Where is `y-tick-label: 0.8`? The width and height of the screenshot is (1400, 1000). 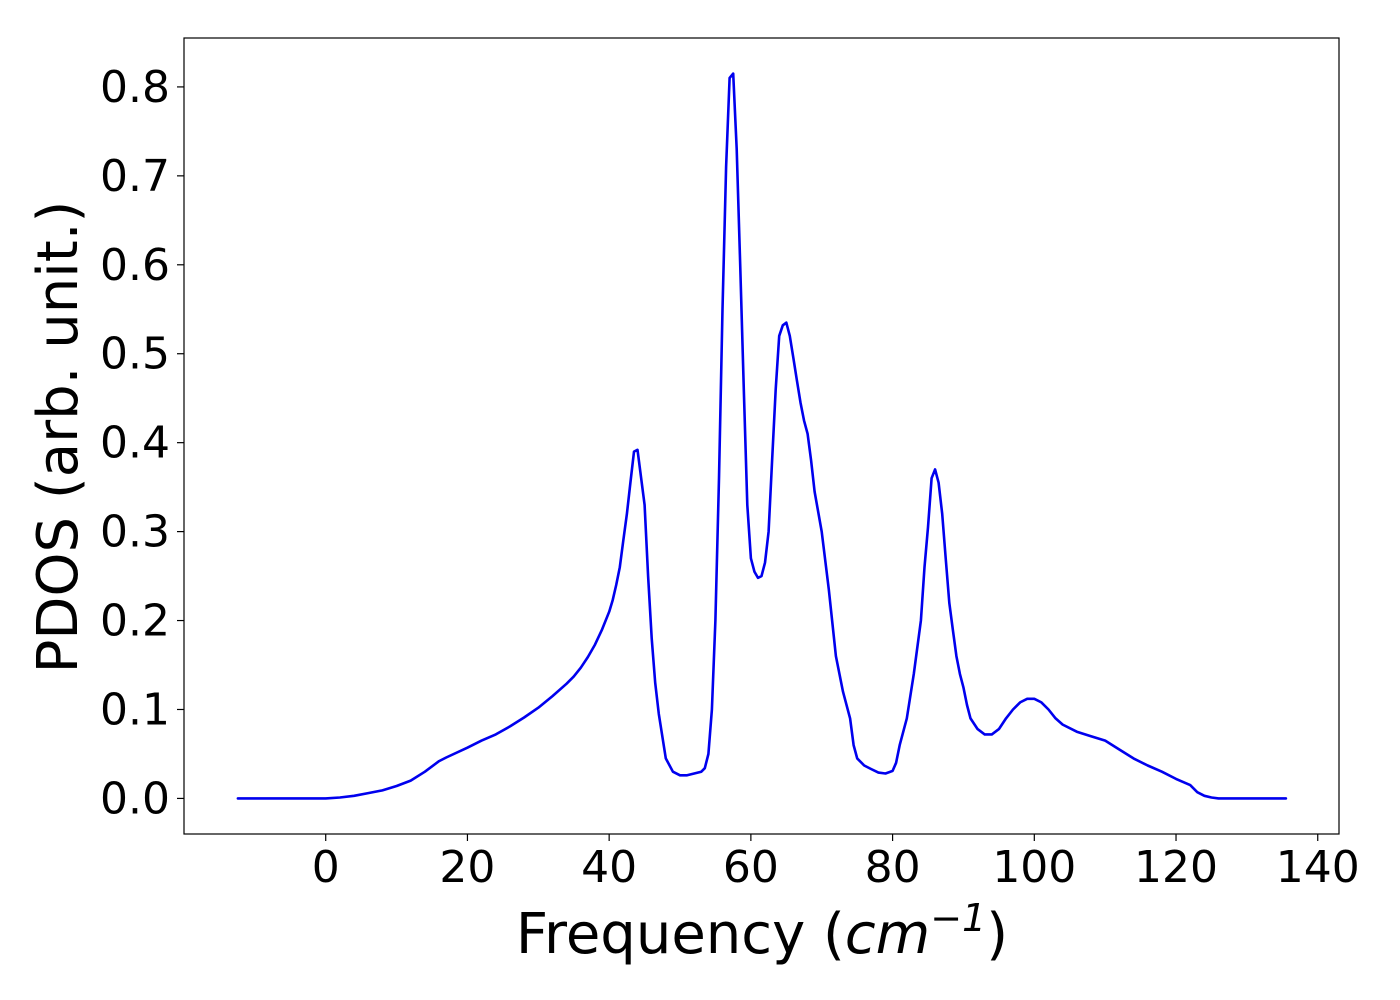
y-tick-label: 0.8 is located at coordinates (135, 87).